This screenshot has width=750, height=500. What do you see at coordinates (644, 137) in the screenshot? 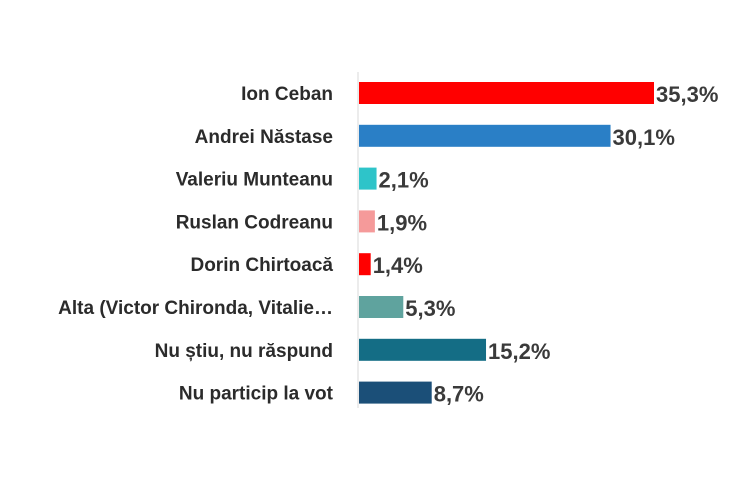
I see `value-label: 30,1%` at bounding box center [644, 137].